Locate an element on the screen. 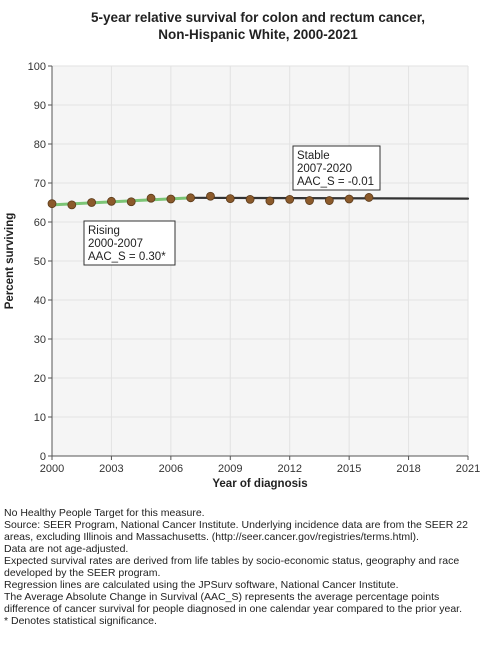 The height and width of the screenshot is (646, 491). y-tick-label: 90 is located at coordinates (40, 106).